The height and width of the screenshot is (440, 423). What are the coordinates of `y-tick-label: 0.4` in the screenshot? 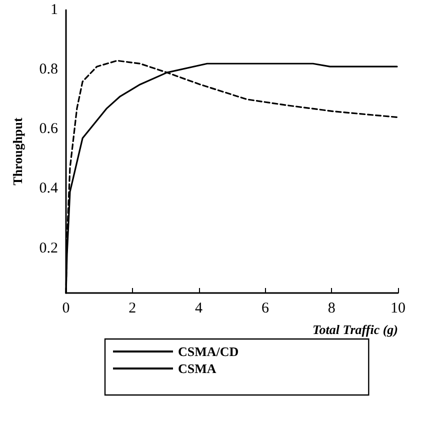 It's located at (48, 188).